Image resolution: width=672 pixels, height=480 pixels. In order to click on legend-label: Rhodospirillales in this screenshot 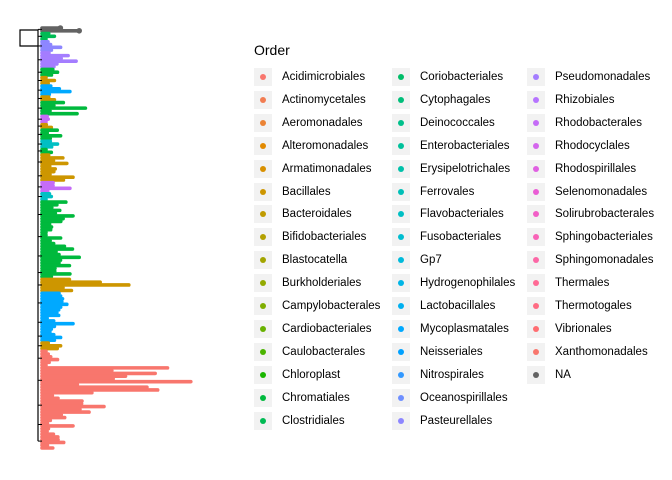, I will do `click(596, 168)`.